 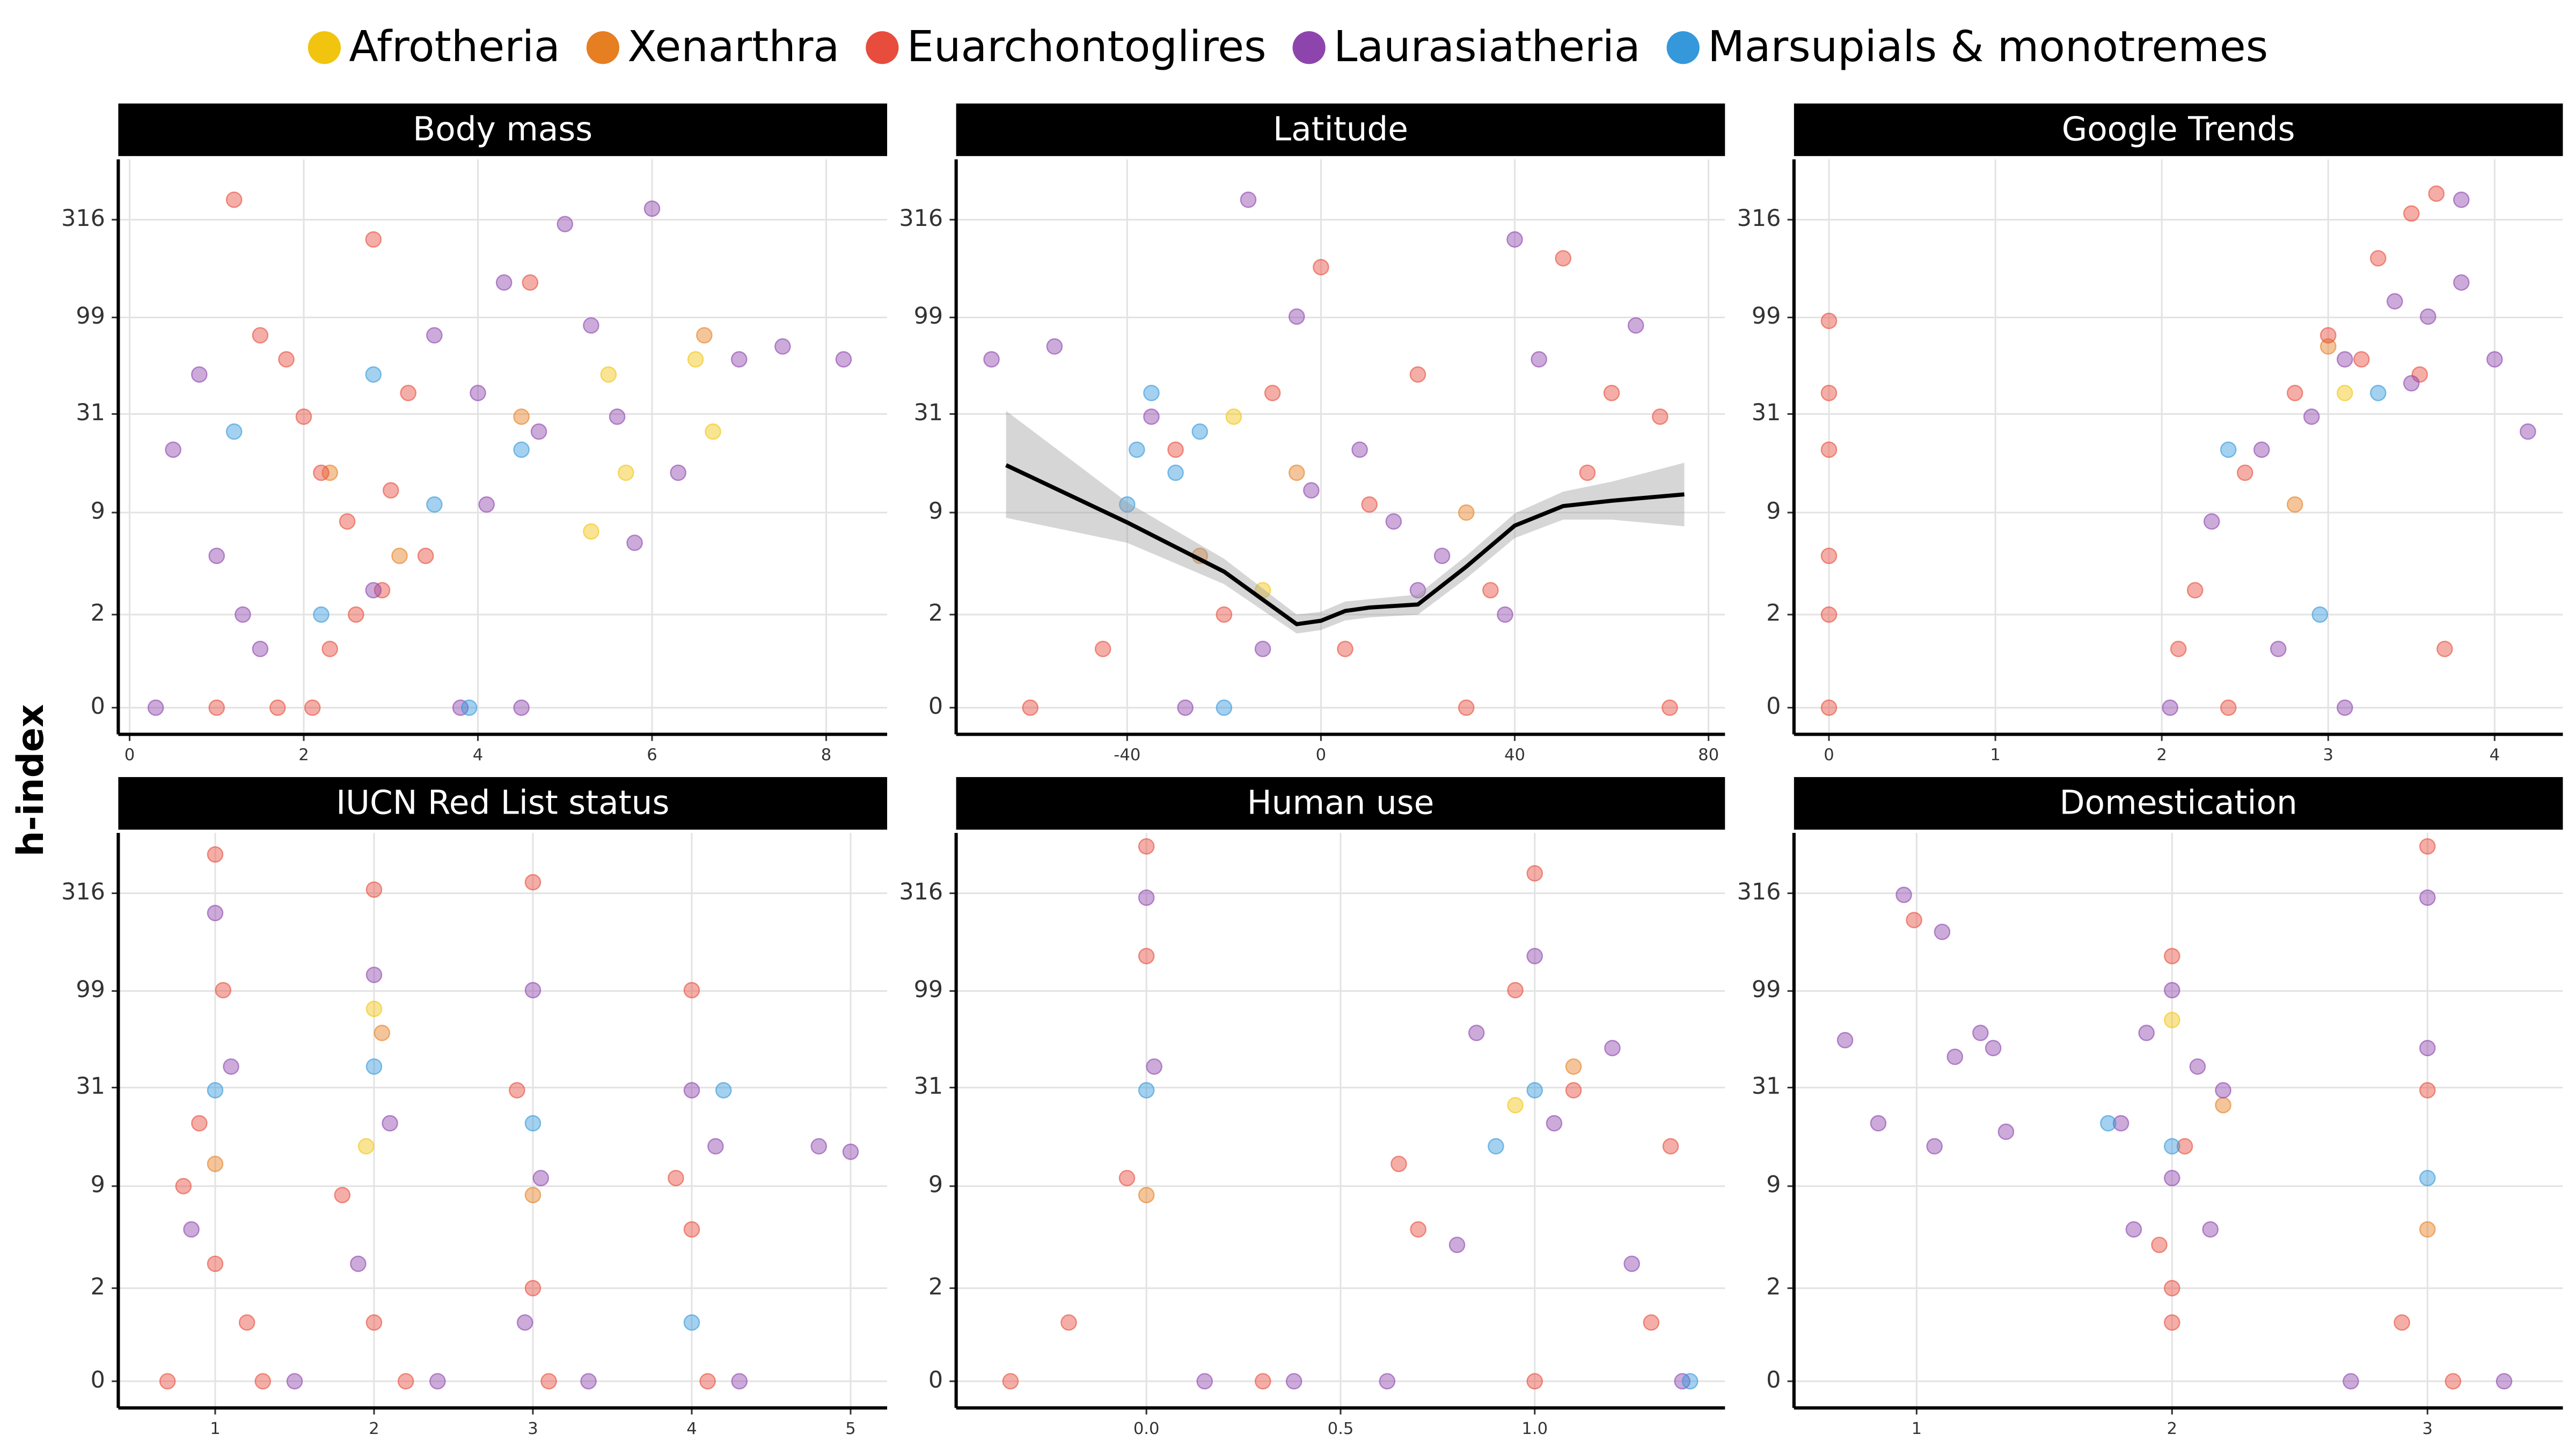 I want to click on panel: Human use 0 2 9 31 99 316 0.0 0.5 1.0, so click(x=1312, y=1107).